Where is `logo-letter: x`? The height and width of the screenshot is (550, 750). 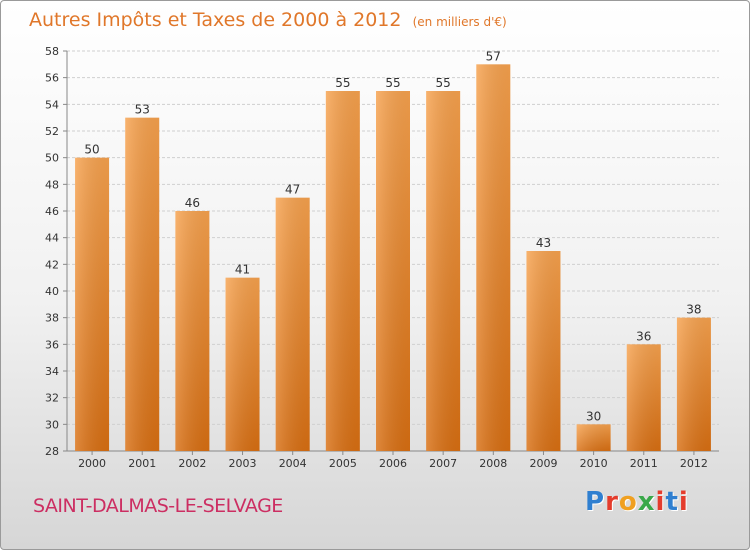 logo-letter: x is located at coordinates (646, 502).